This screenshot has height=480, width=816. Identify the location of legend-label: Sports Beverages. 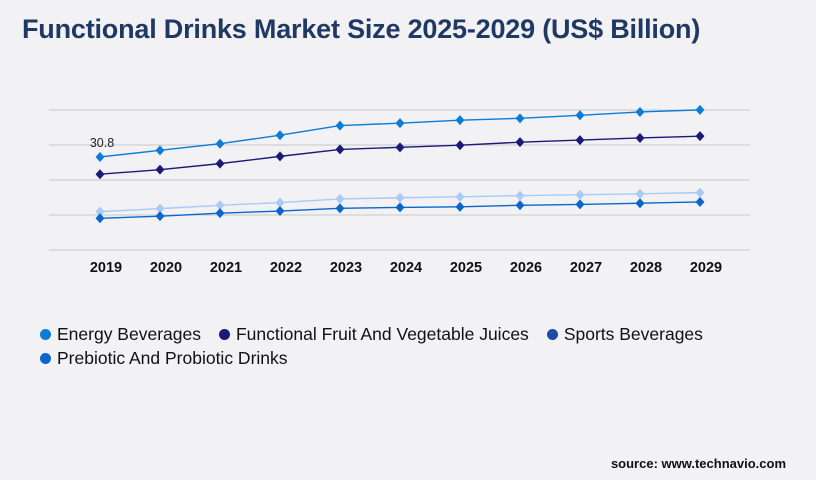
(633, 333).